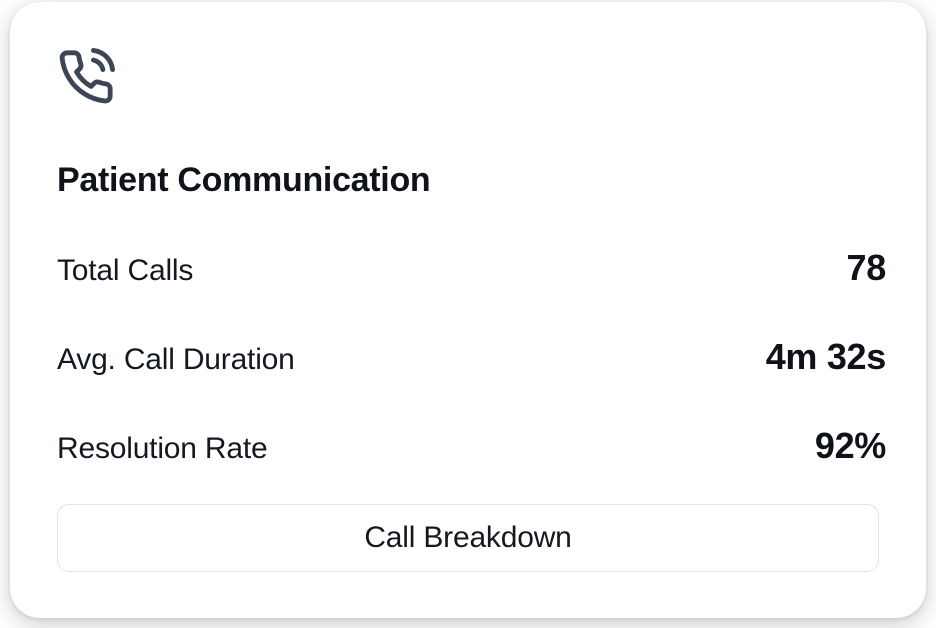  What do you see at coordinates (176, 359) in the screenshot?
I see `stat-label: Avg. Call Duration` at bounding box center [176, 359].